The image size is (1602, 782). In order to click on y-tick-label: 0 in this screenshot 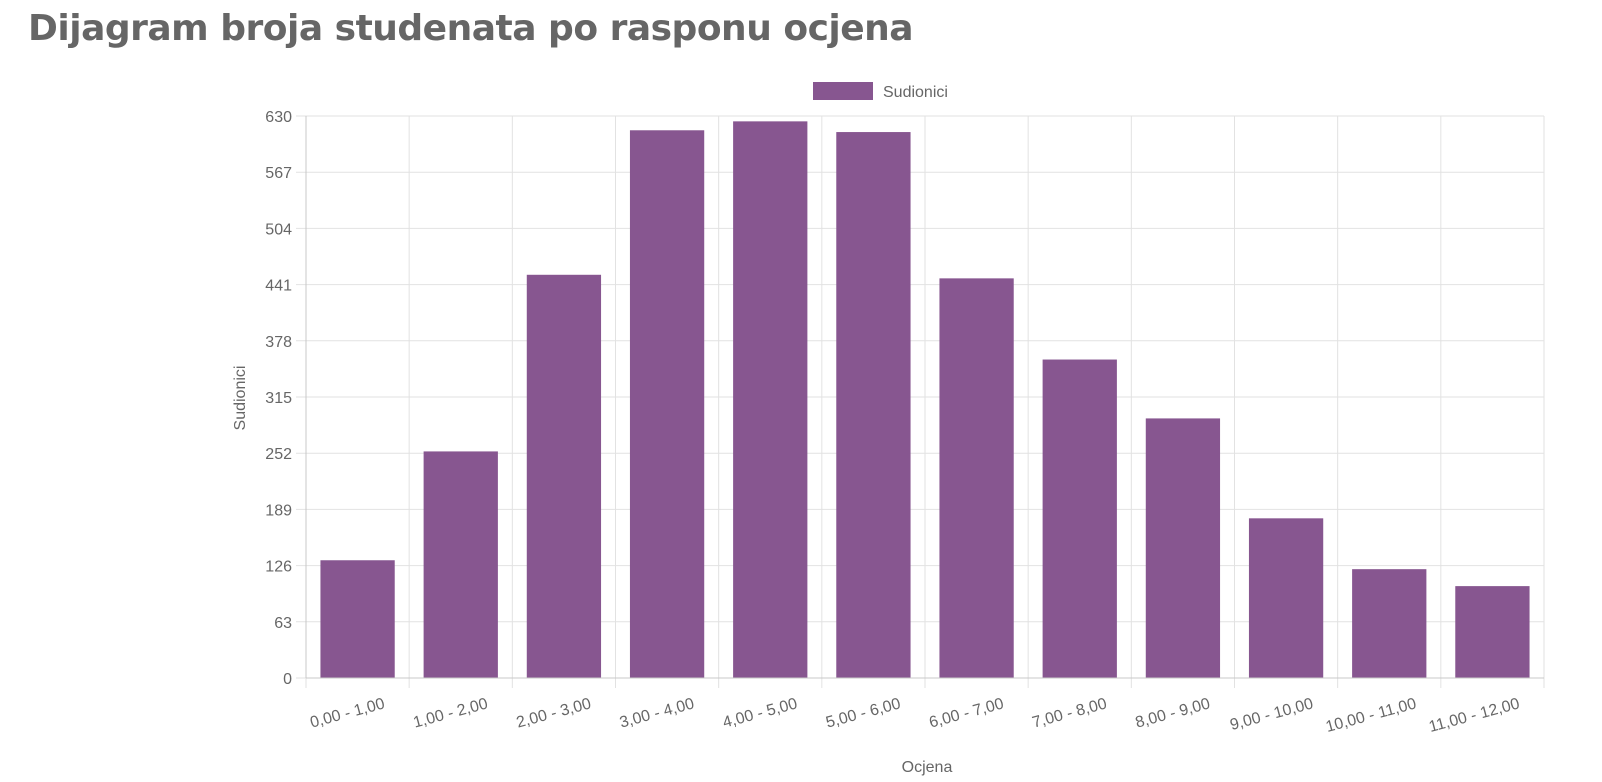, I will do `click(287, 679)`.